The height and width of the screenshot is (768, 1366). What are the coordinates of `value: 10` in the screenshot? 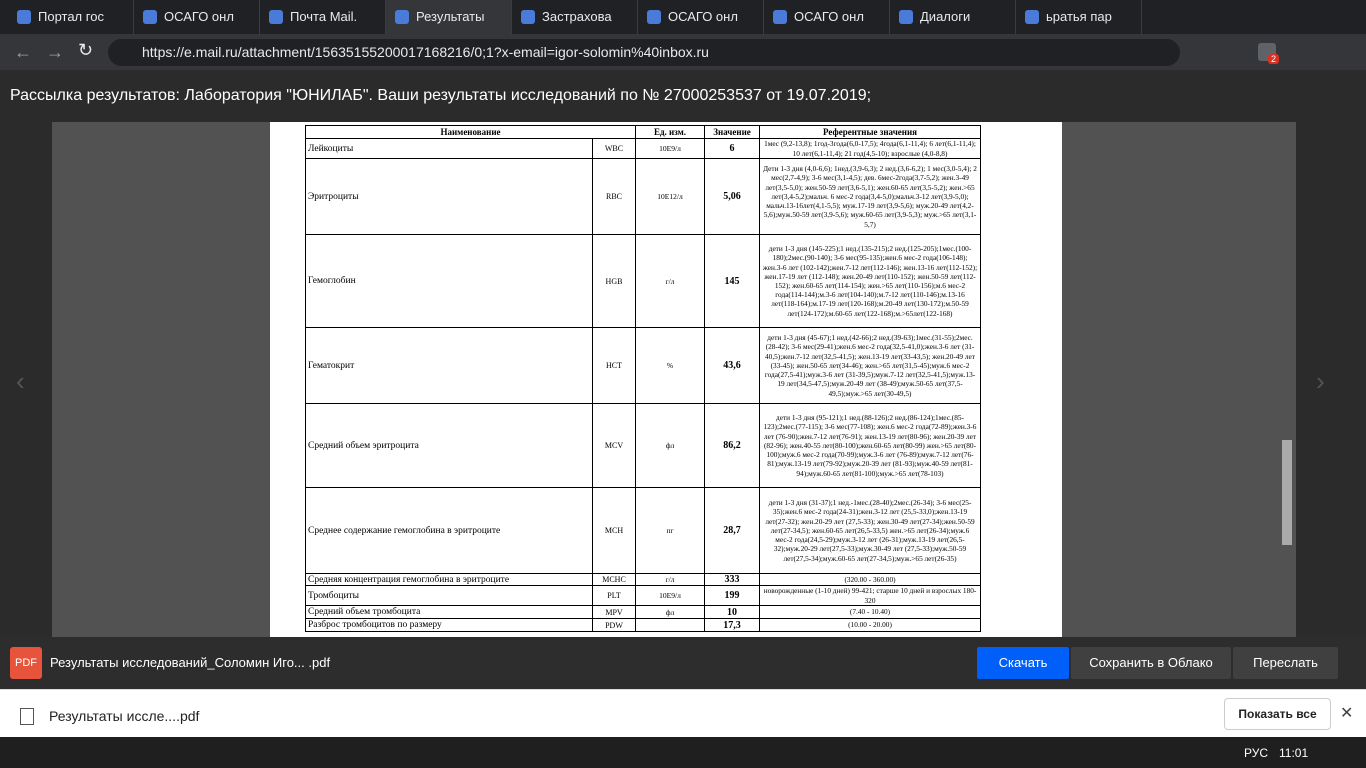 It's located at (732, 612).